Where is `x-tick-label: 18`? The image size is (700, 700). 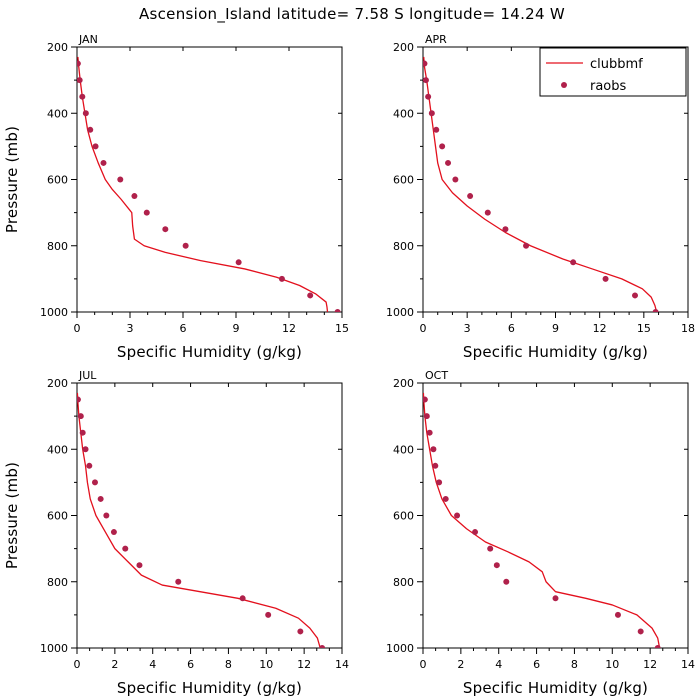
x-tick-label: 18 is located at coordinates (688, 328).